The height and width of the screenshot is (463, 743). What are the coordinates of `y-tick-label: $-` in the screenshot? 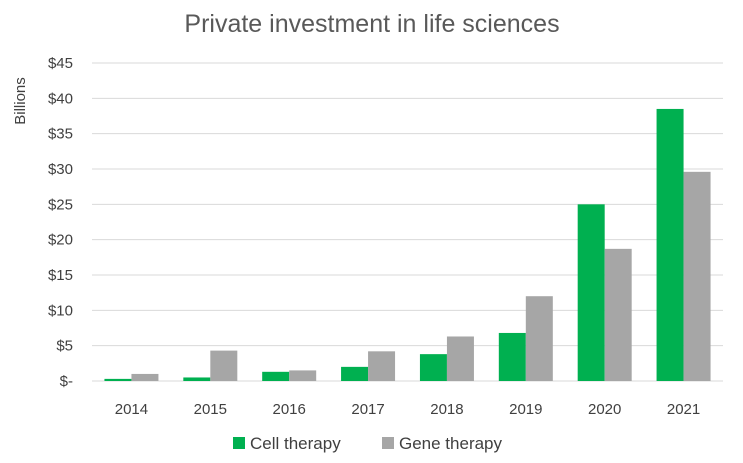 It's located at (66, 381).